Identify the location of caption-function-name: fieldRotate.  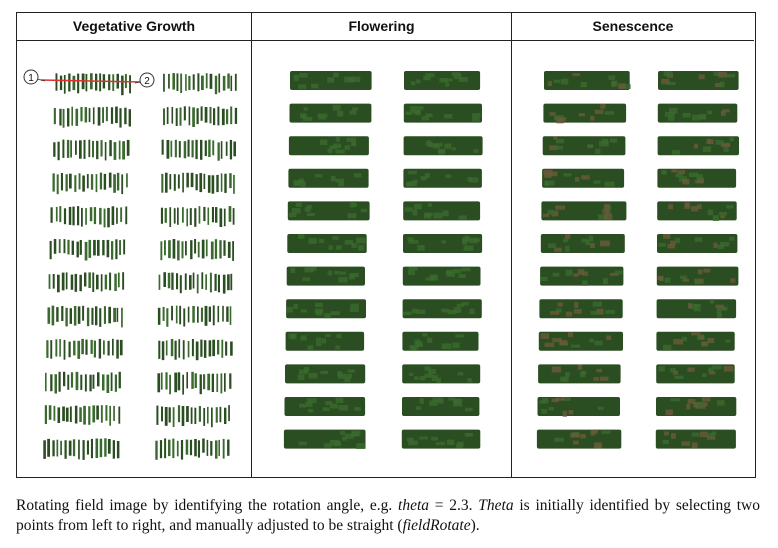
(436, 525).